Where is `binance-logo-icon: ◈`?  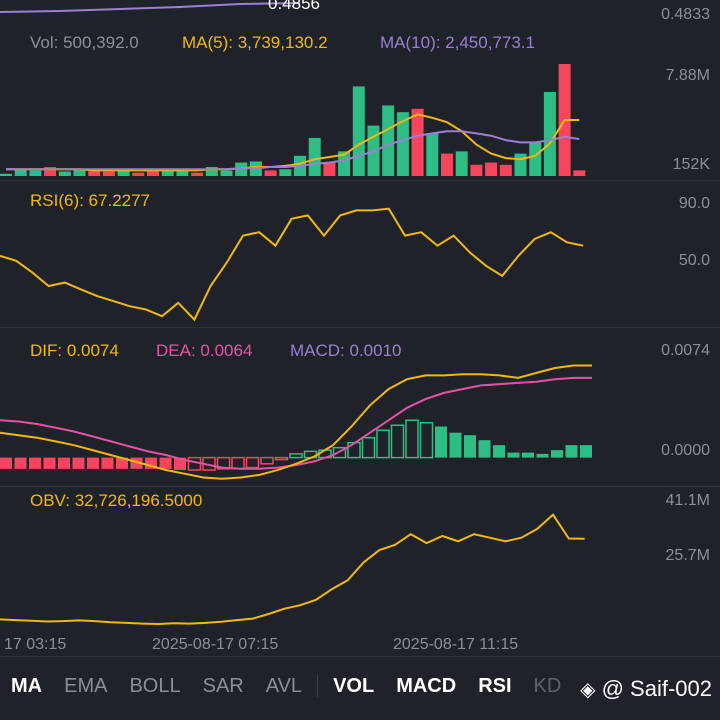
binance-logo-icon: ◈ is located at coordinates (588, 690).